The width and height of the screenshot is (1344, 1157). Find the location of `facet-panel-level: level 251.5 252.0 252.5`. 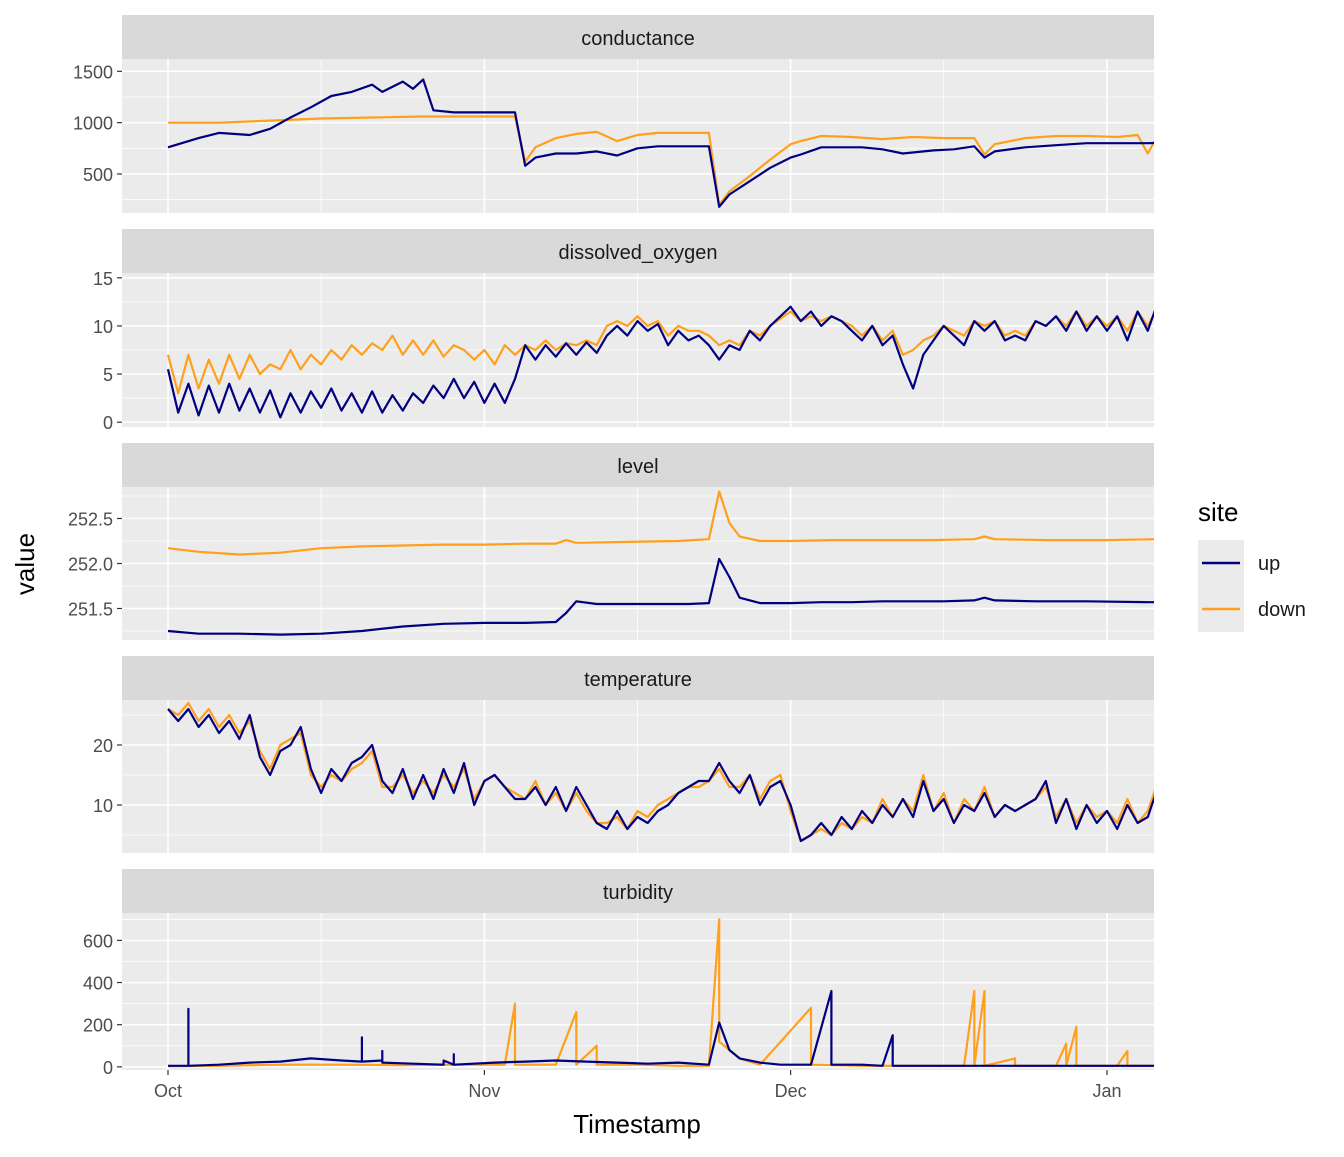

facet-panel-level: level 251.5 252.0 252.5 is located at coordinates (611, 541).